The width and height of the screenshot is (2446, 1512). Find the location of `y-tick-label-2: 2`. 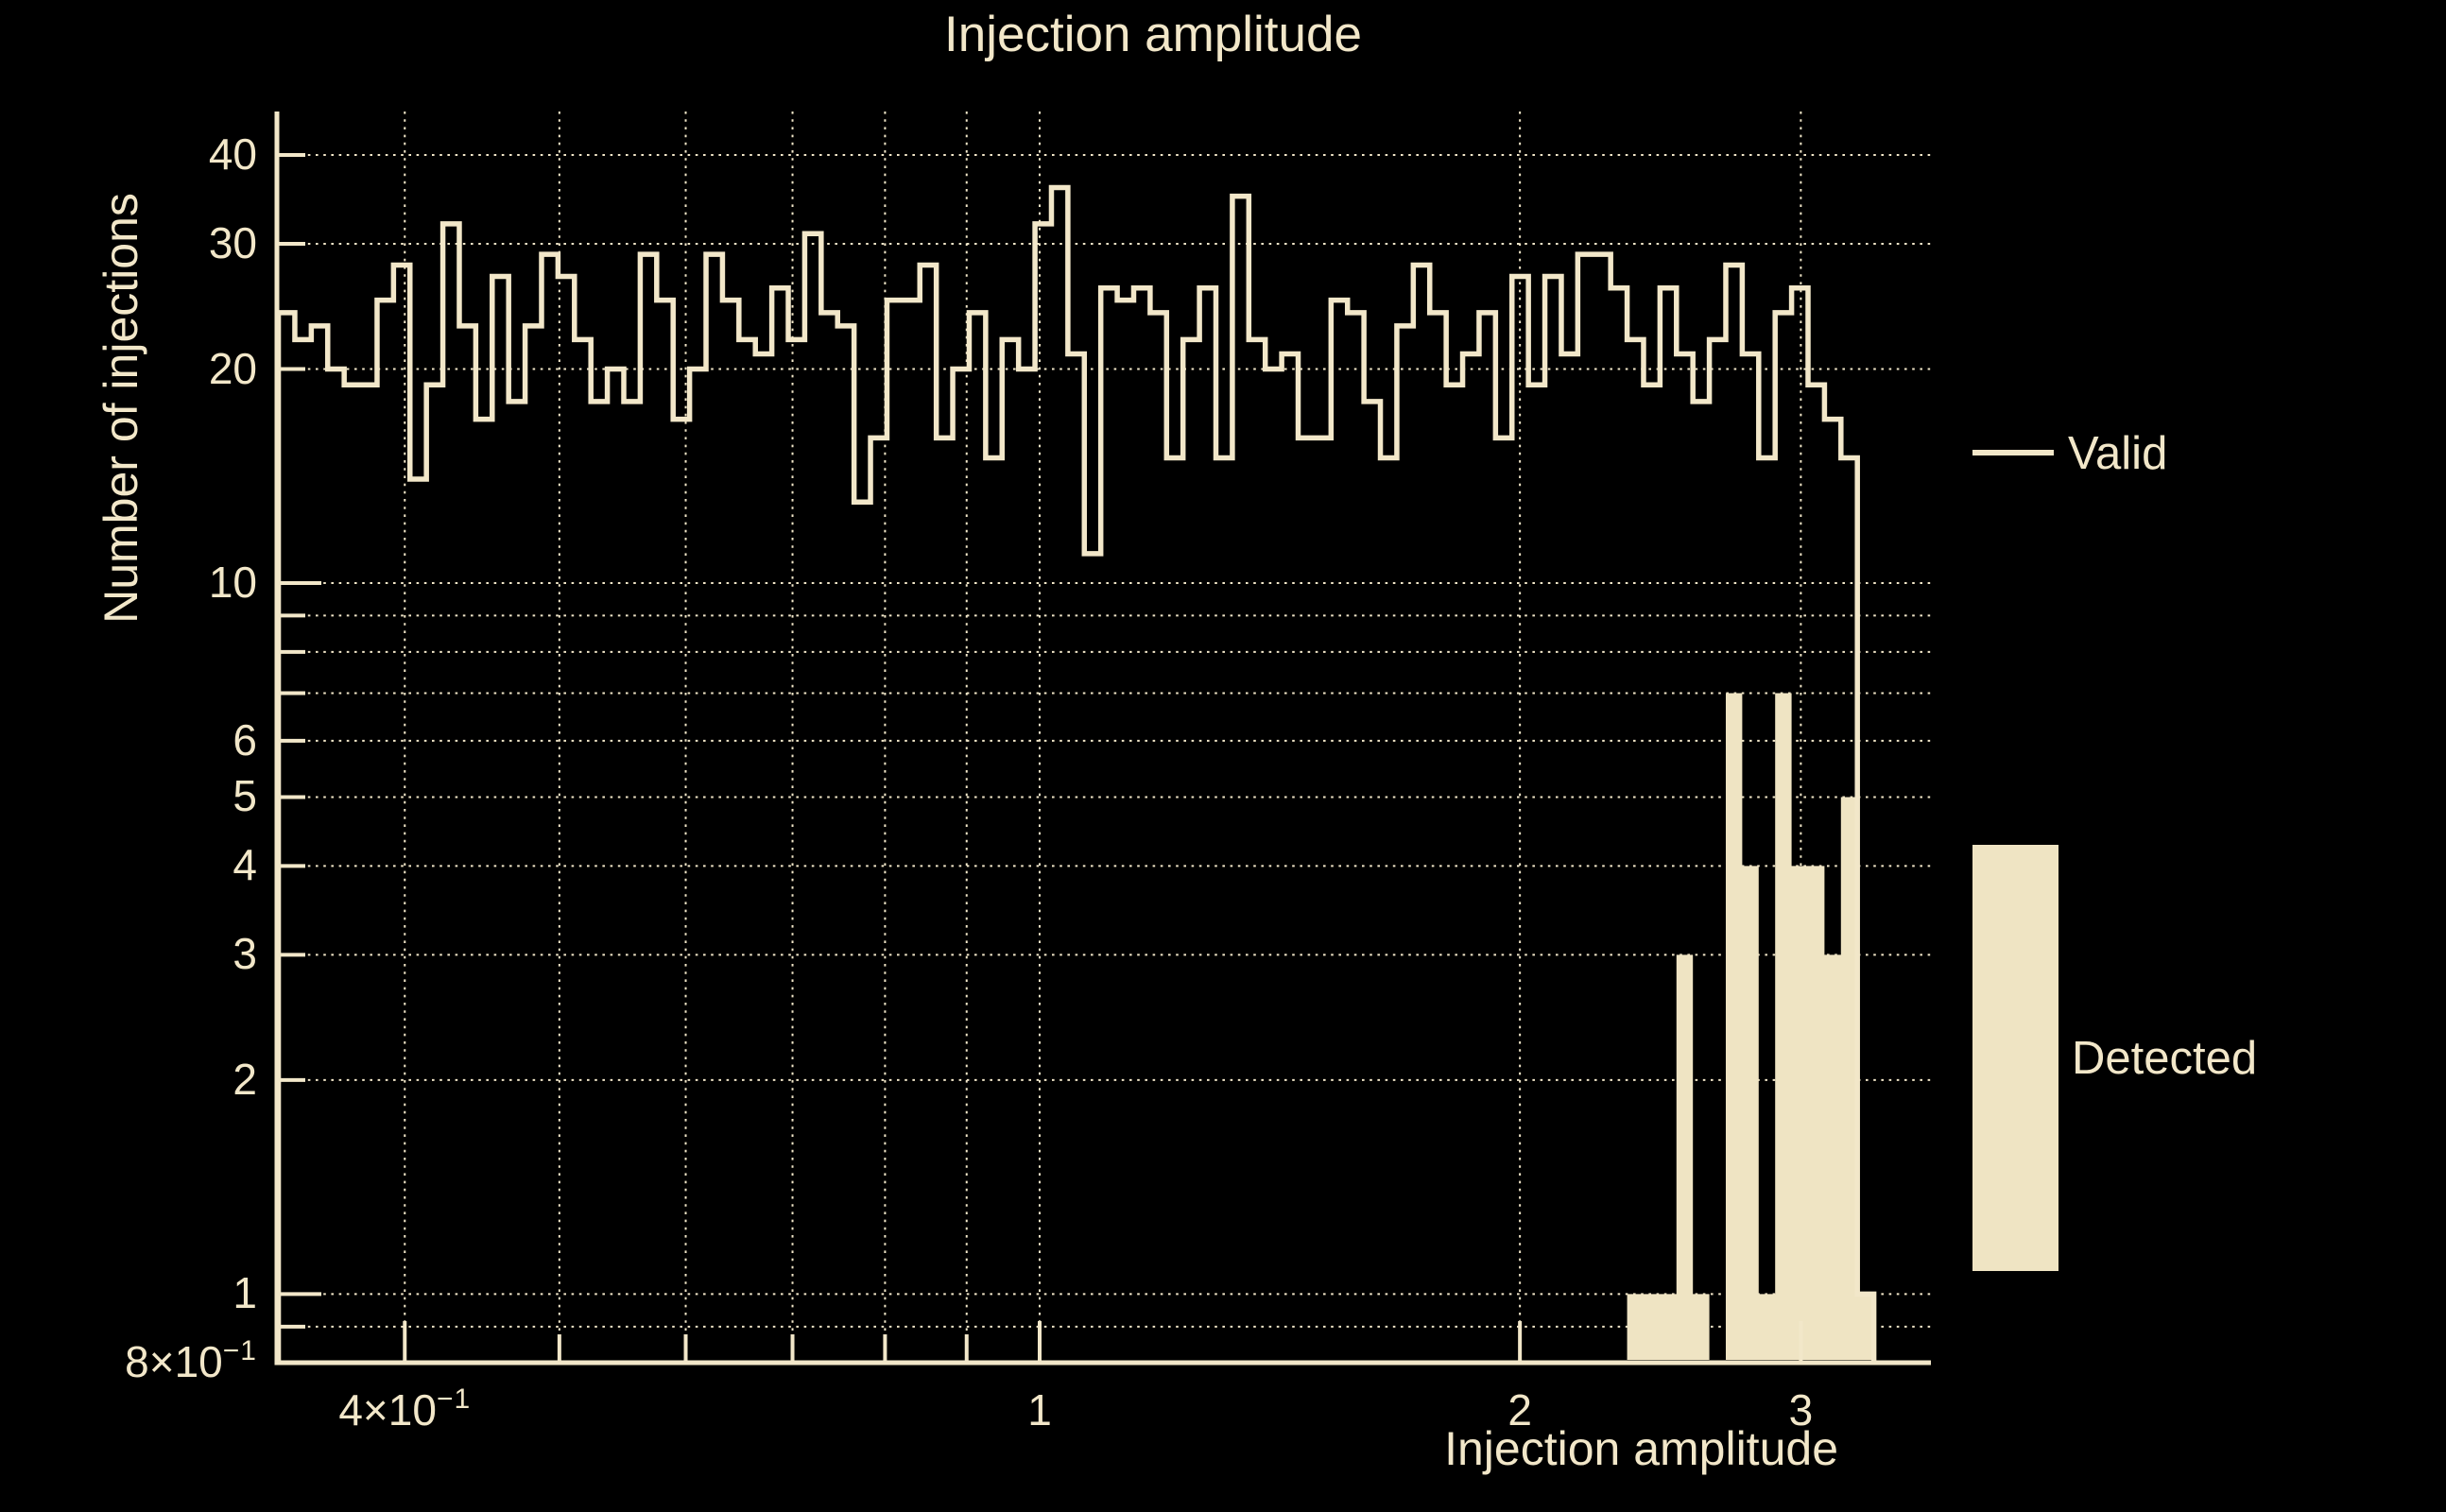

y-tick-label-2: 2 is located at coordinates (245, 1079).